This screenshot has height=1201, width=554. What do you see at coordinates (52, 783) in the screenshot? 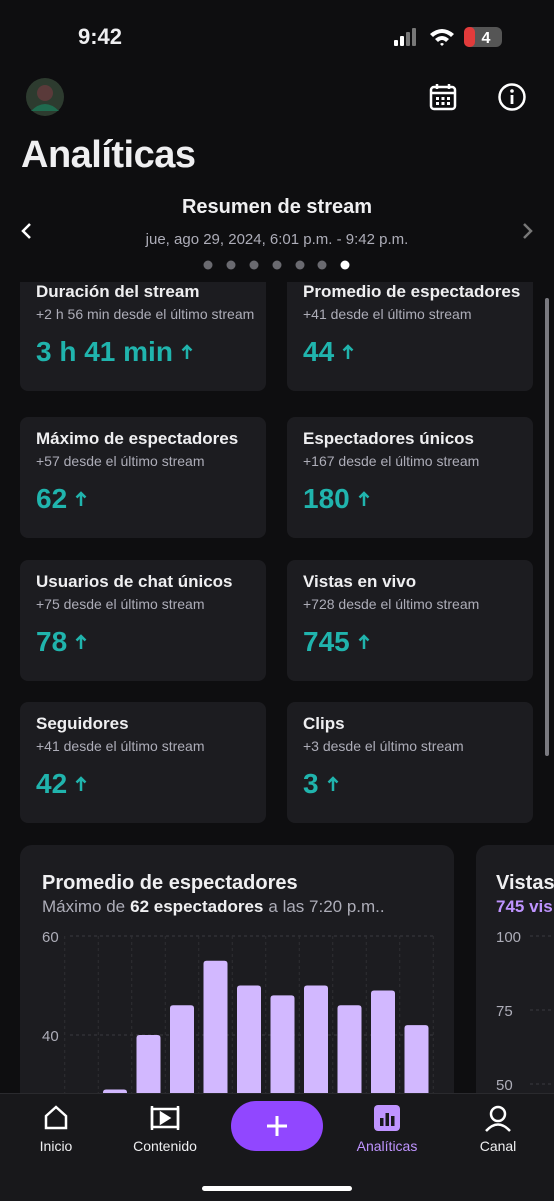
I see `stat-value: 42` at bounding box center [52, 783].